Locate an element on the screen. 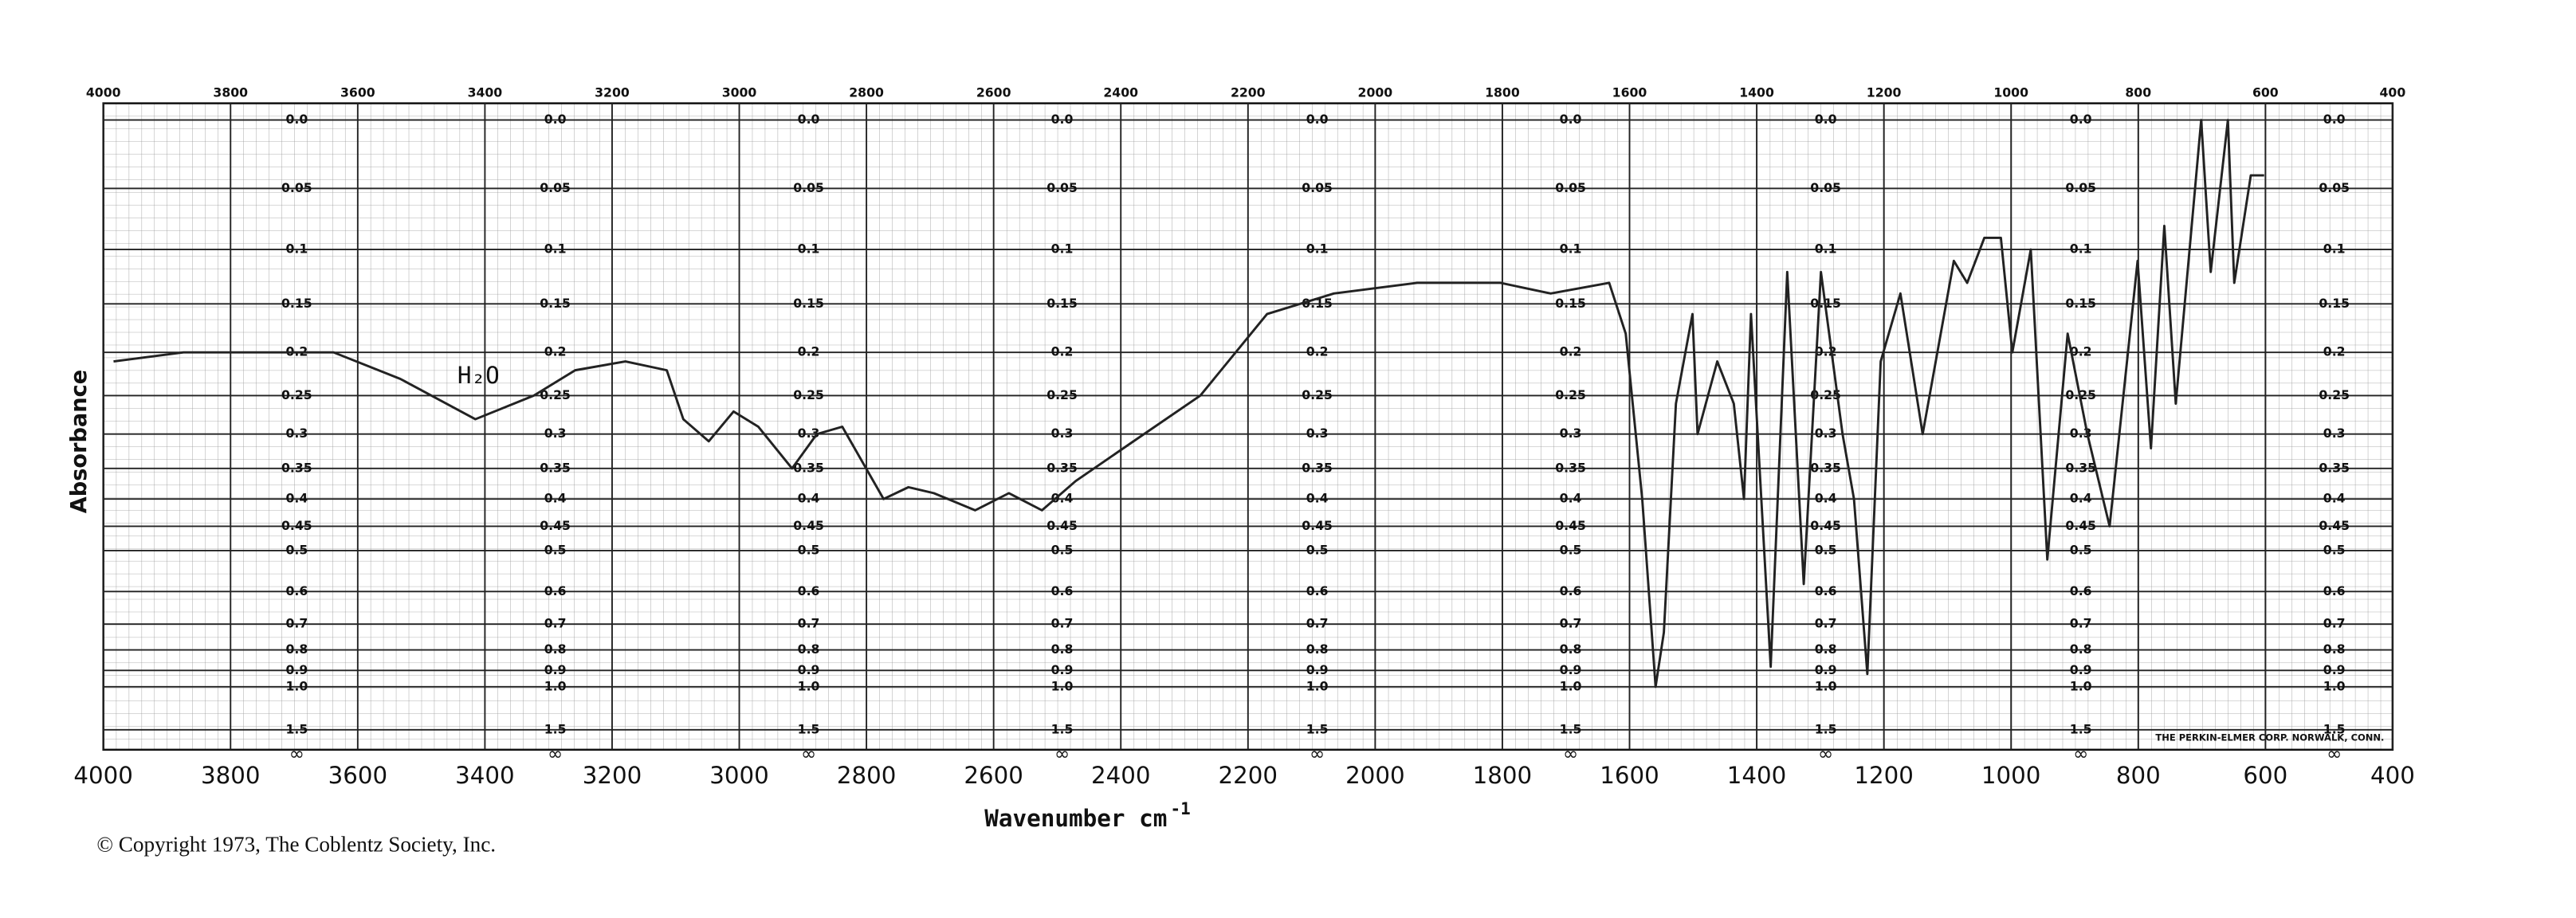 The width and height of the screenshot is (2576, 918). x-tick-label: 2600 is located at coordinates (993, 775).